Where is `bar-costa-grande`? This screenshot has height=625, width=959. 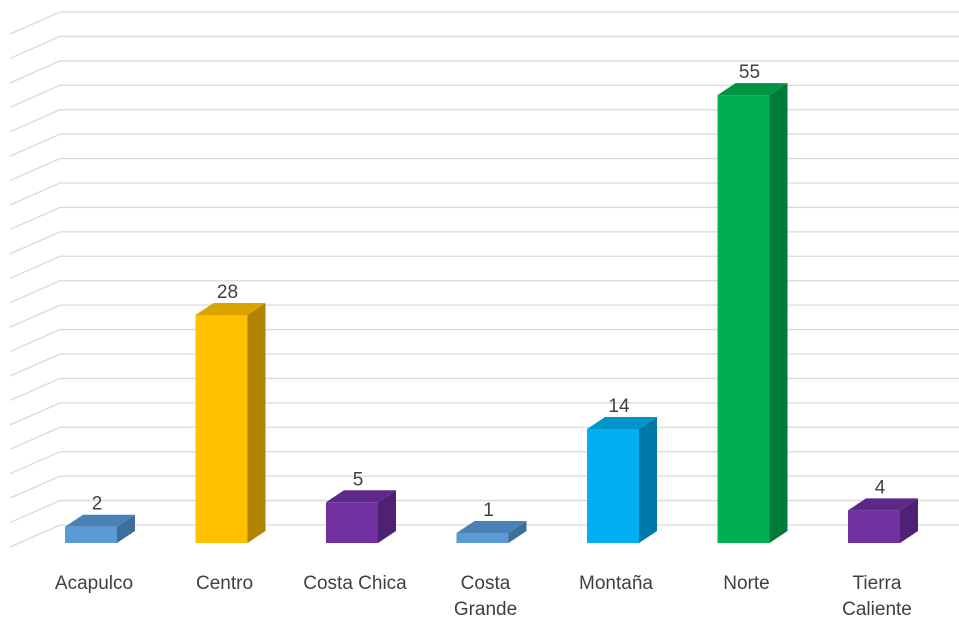 bar-costa-grande is located at coordinates (491, 532).